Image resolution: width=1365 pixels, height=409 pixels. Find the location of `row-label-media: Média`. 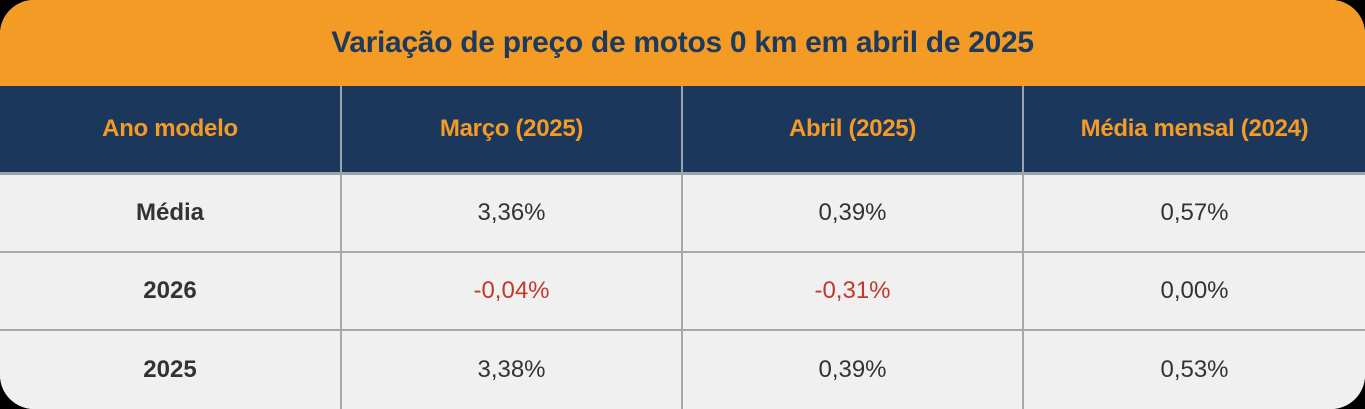

row-label-media: Média is located at coordinates (170, 213).